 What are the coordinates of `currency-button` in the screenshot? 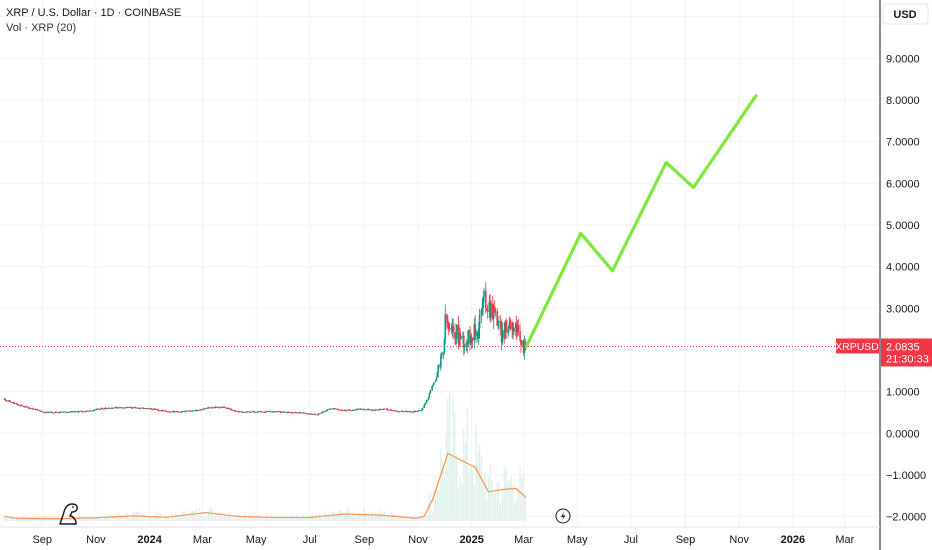 It's located at (905, 14).